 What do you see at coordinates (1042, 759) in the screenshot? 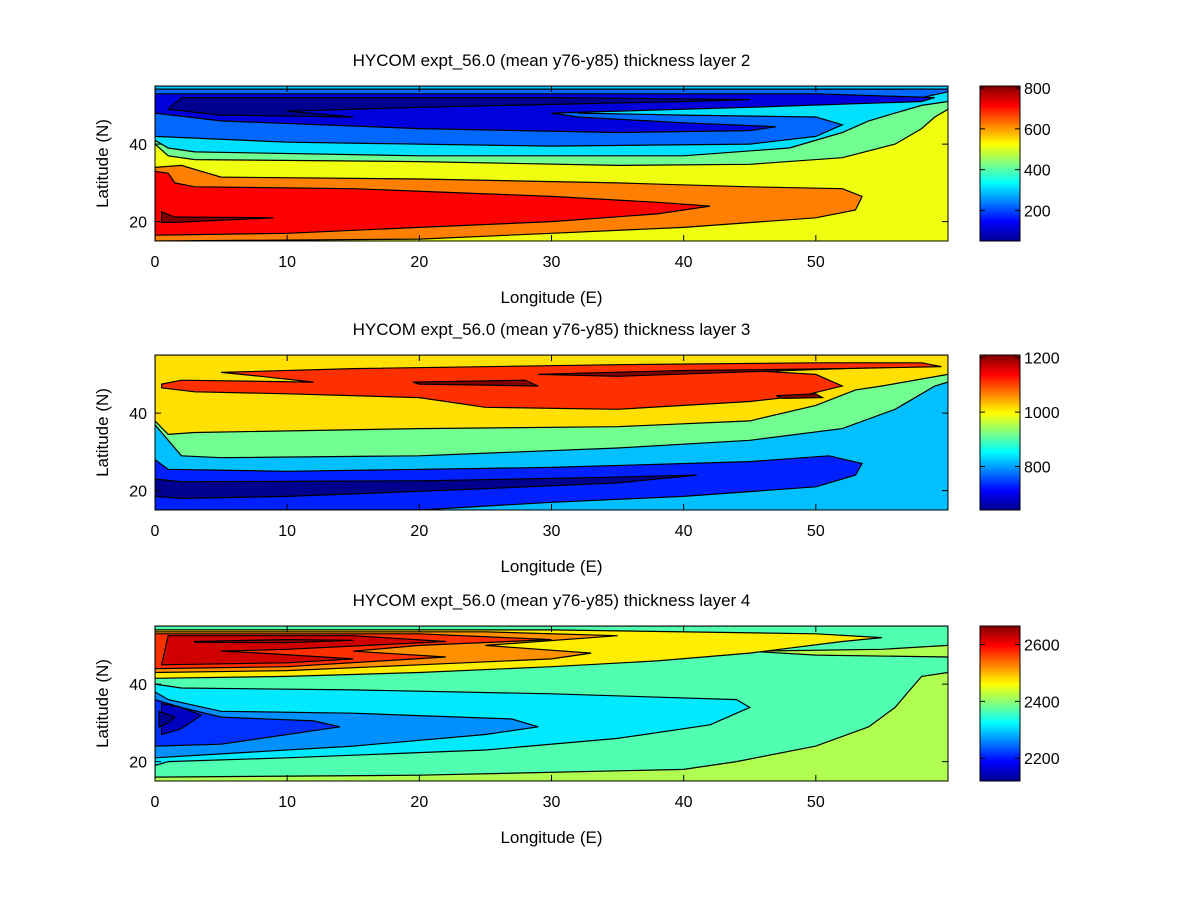
I see `colorbar-tick-label: 2200` at bounding box center [1042, 759].